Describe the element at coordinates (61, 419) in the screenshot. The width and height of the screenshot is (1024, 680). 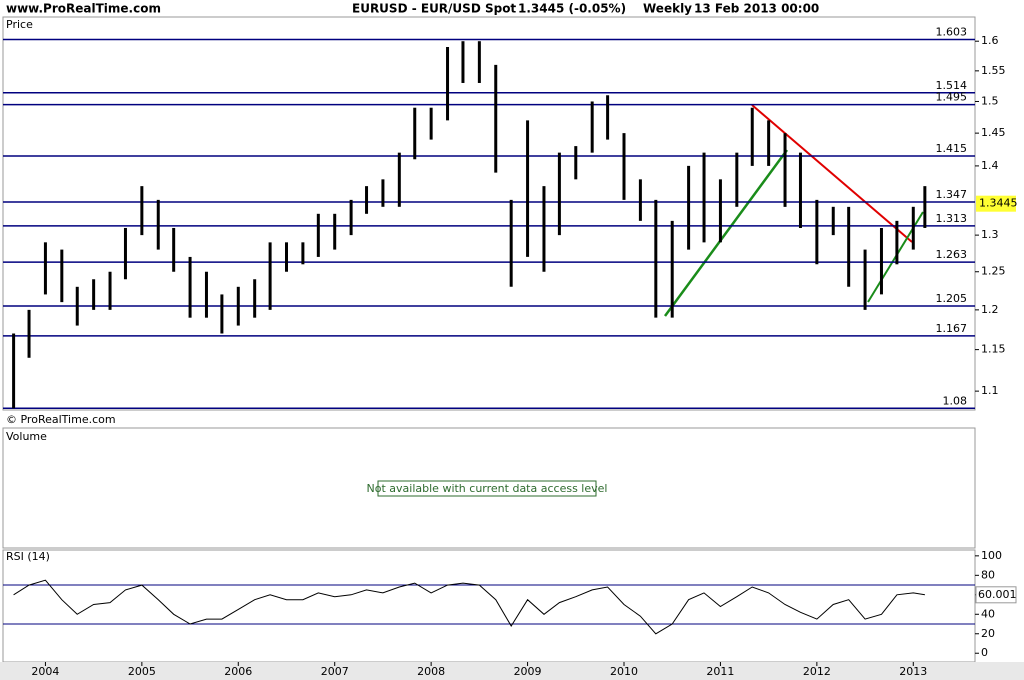
I see `copyright: © ProRealTime.com` at that location.